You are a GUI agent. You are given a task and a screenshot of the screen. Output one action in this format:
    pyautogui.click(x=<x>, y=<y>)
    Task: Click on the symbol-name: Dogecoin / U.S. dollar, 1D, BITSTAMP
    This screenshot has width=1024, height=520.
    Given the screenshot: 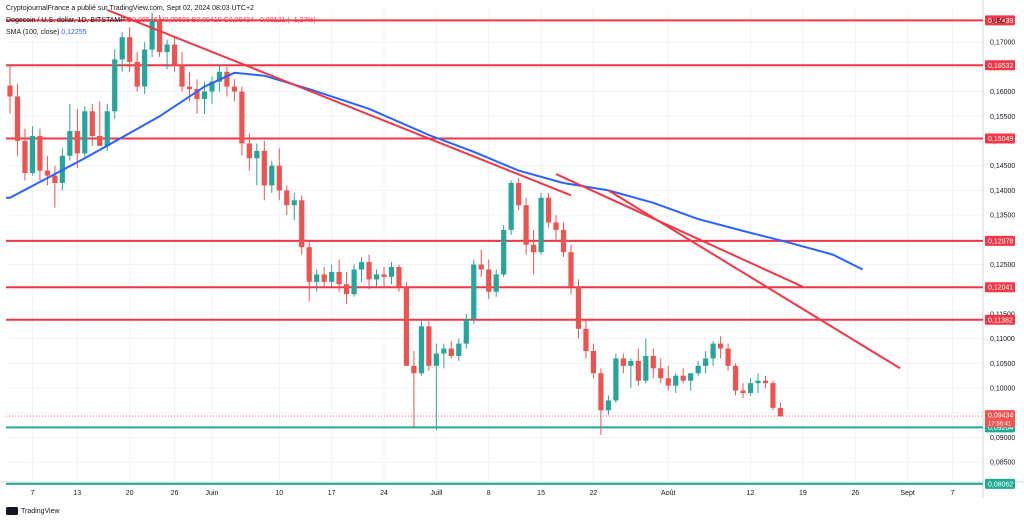 What is the action you would take?
    pyautogui.click(x=65, y=20)
    